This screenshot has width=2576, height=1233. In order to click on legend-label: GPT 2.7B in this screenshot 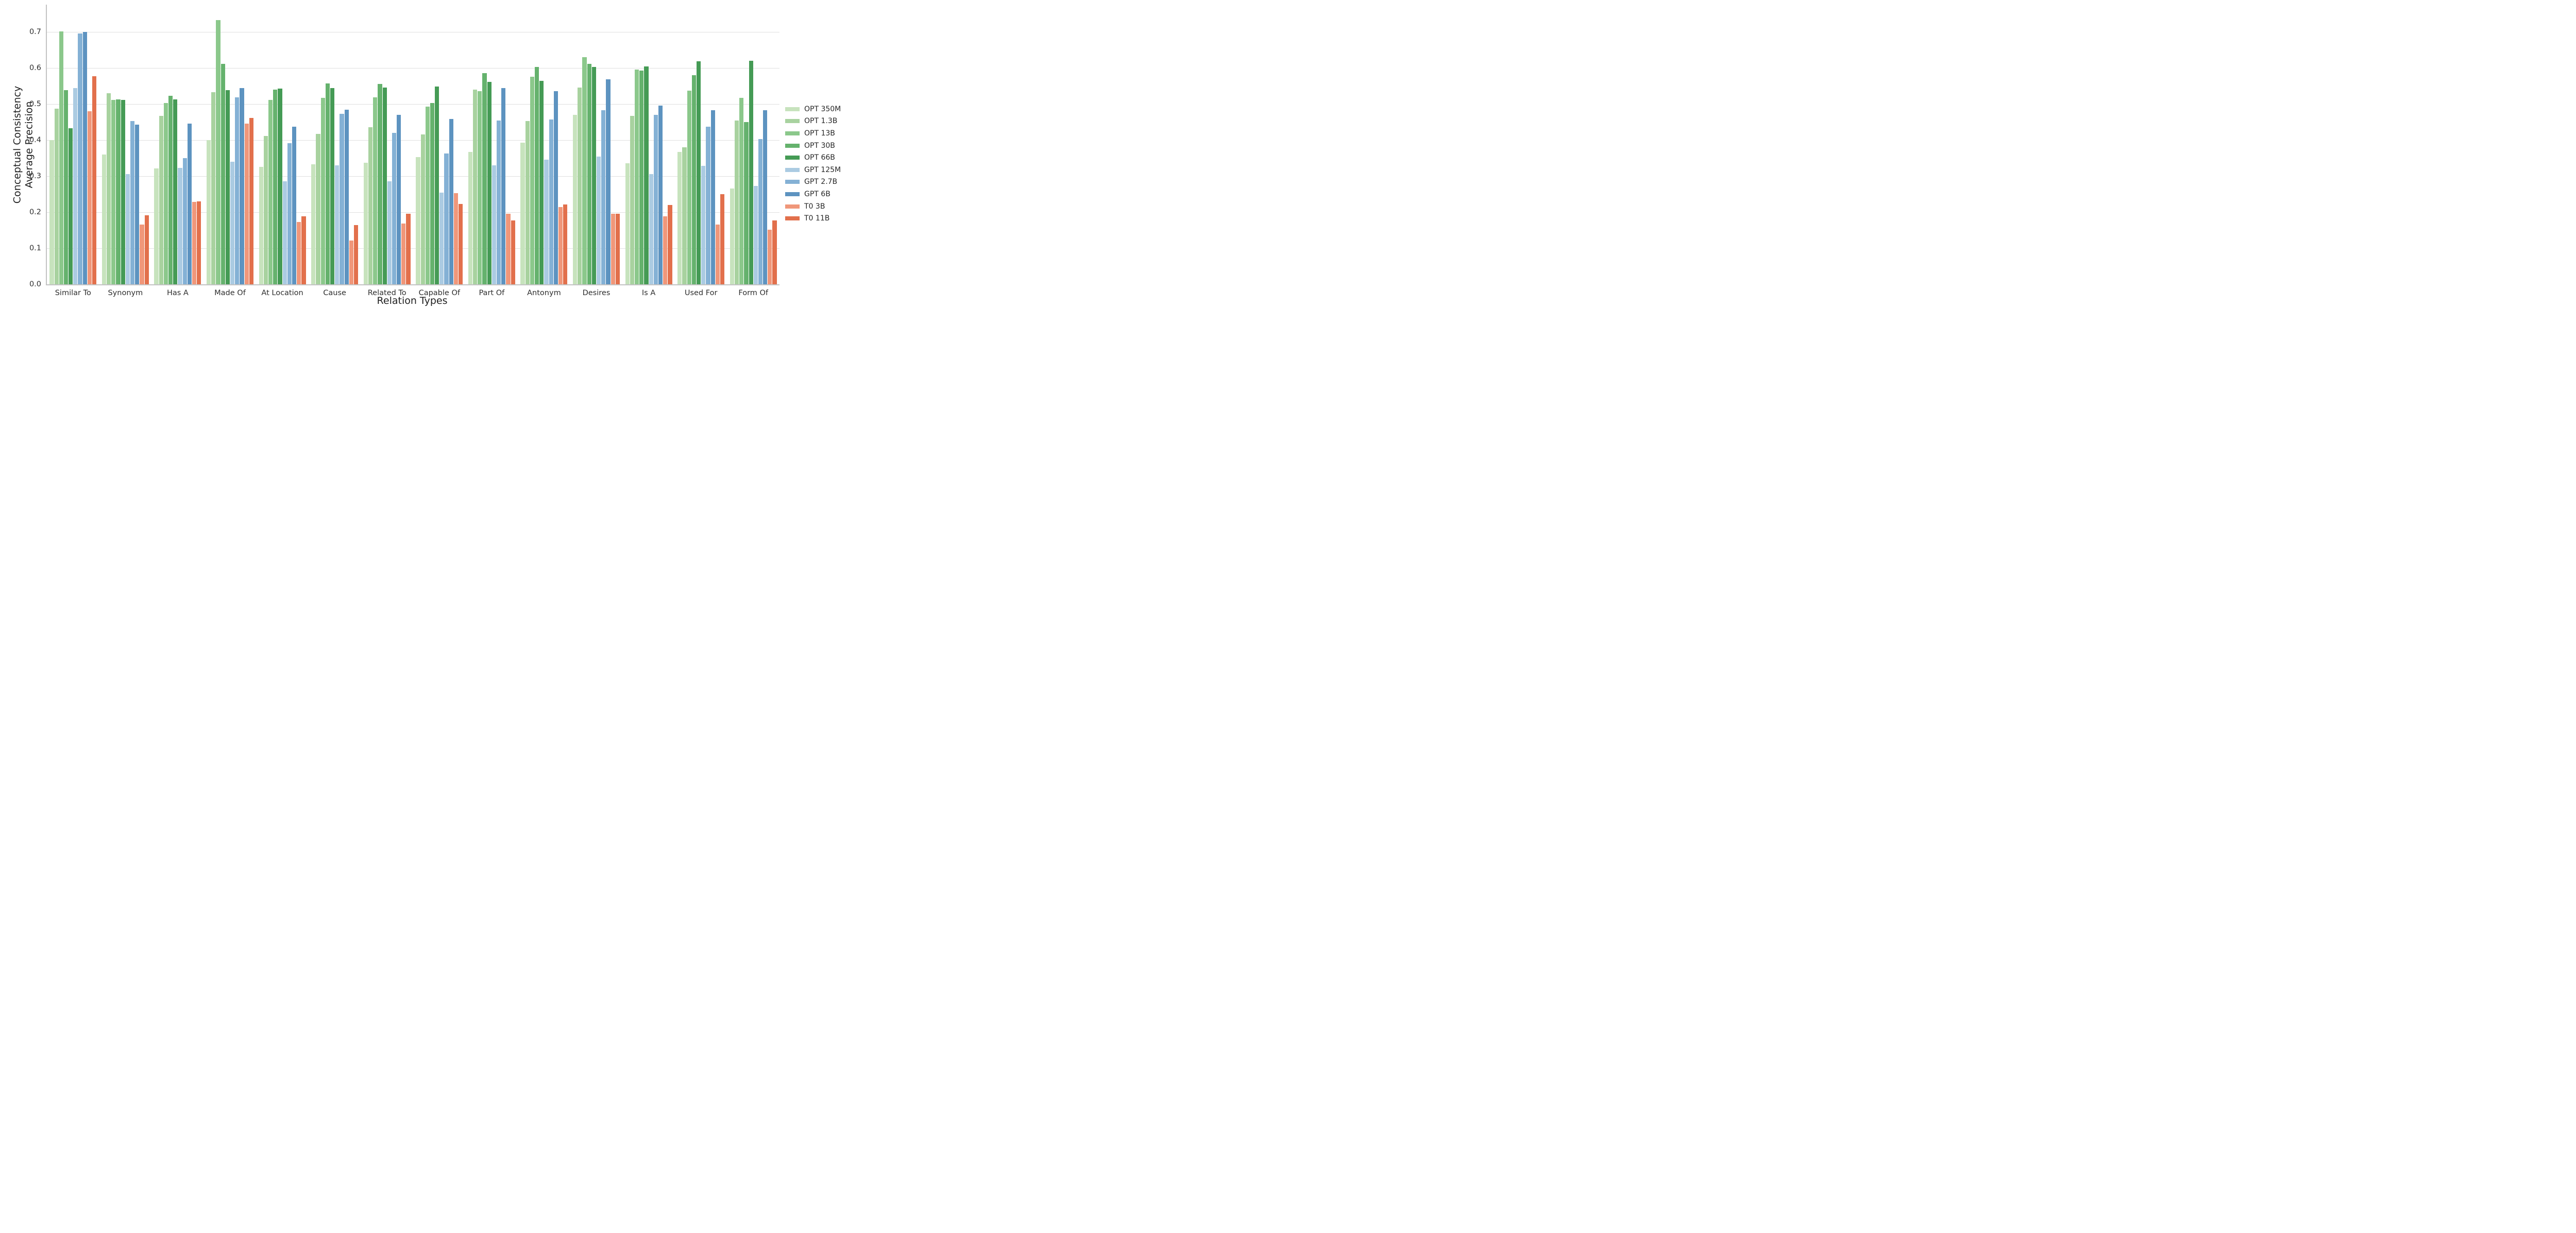, I will do `click(821, 182)`.